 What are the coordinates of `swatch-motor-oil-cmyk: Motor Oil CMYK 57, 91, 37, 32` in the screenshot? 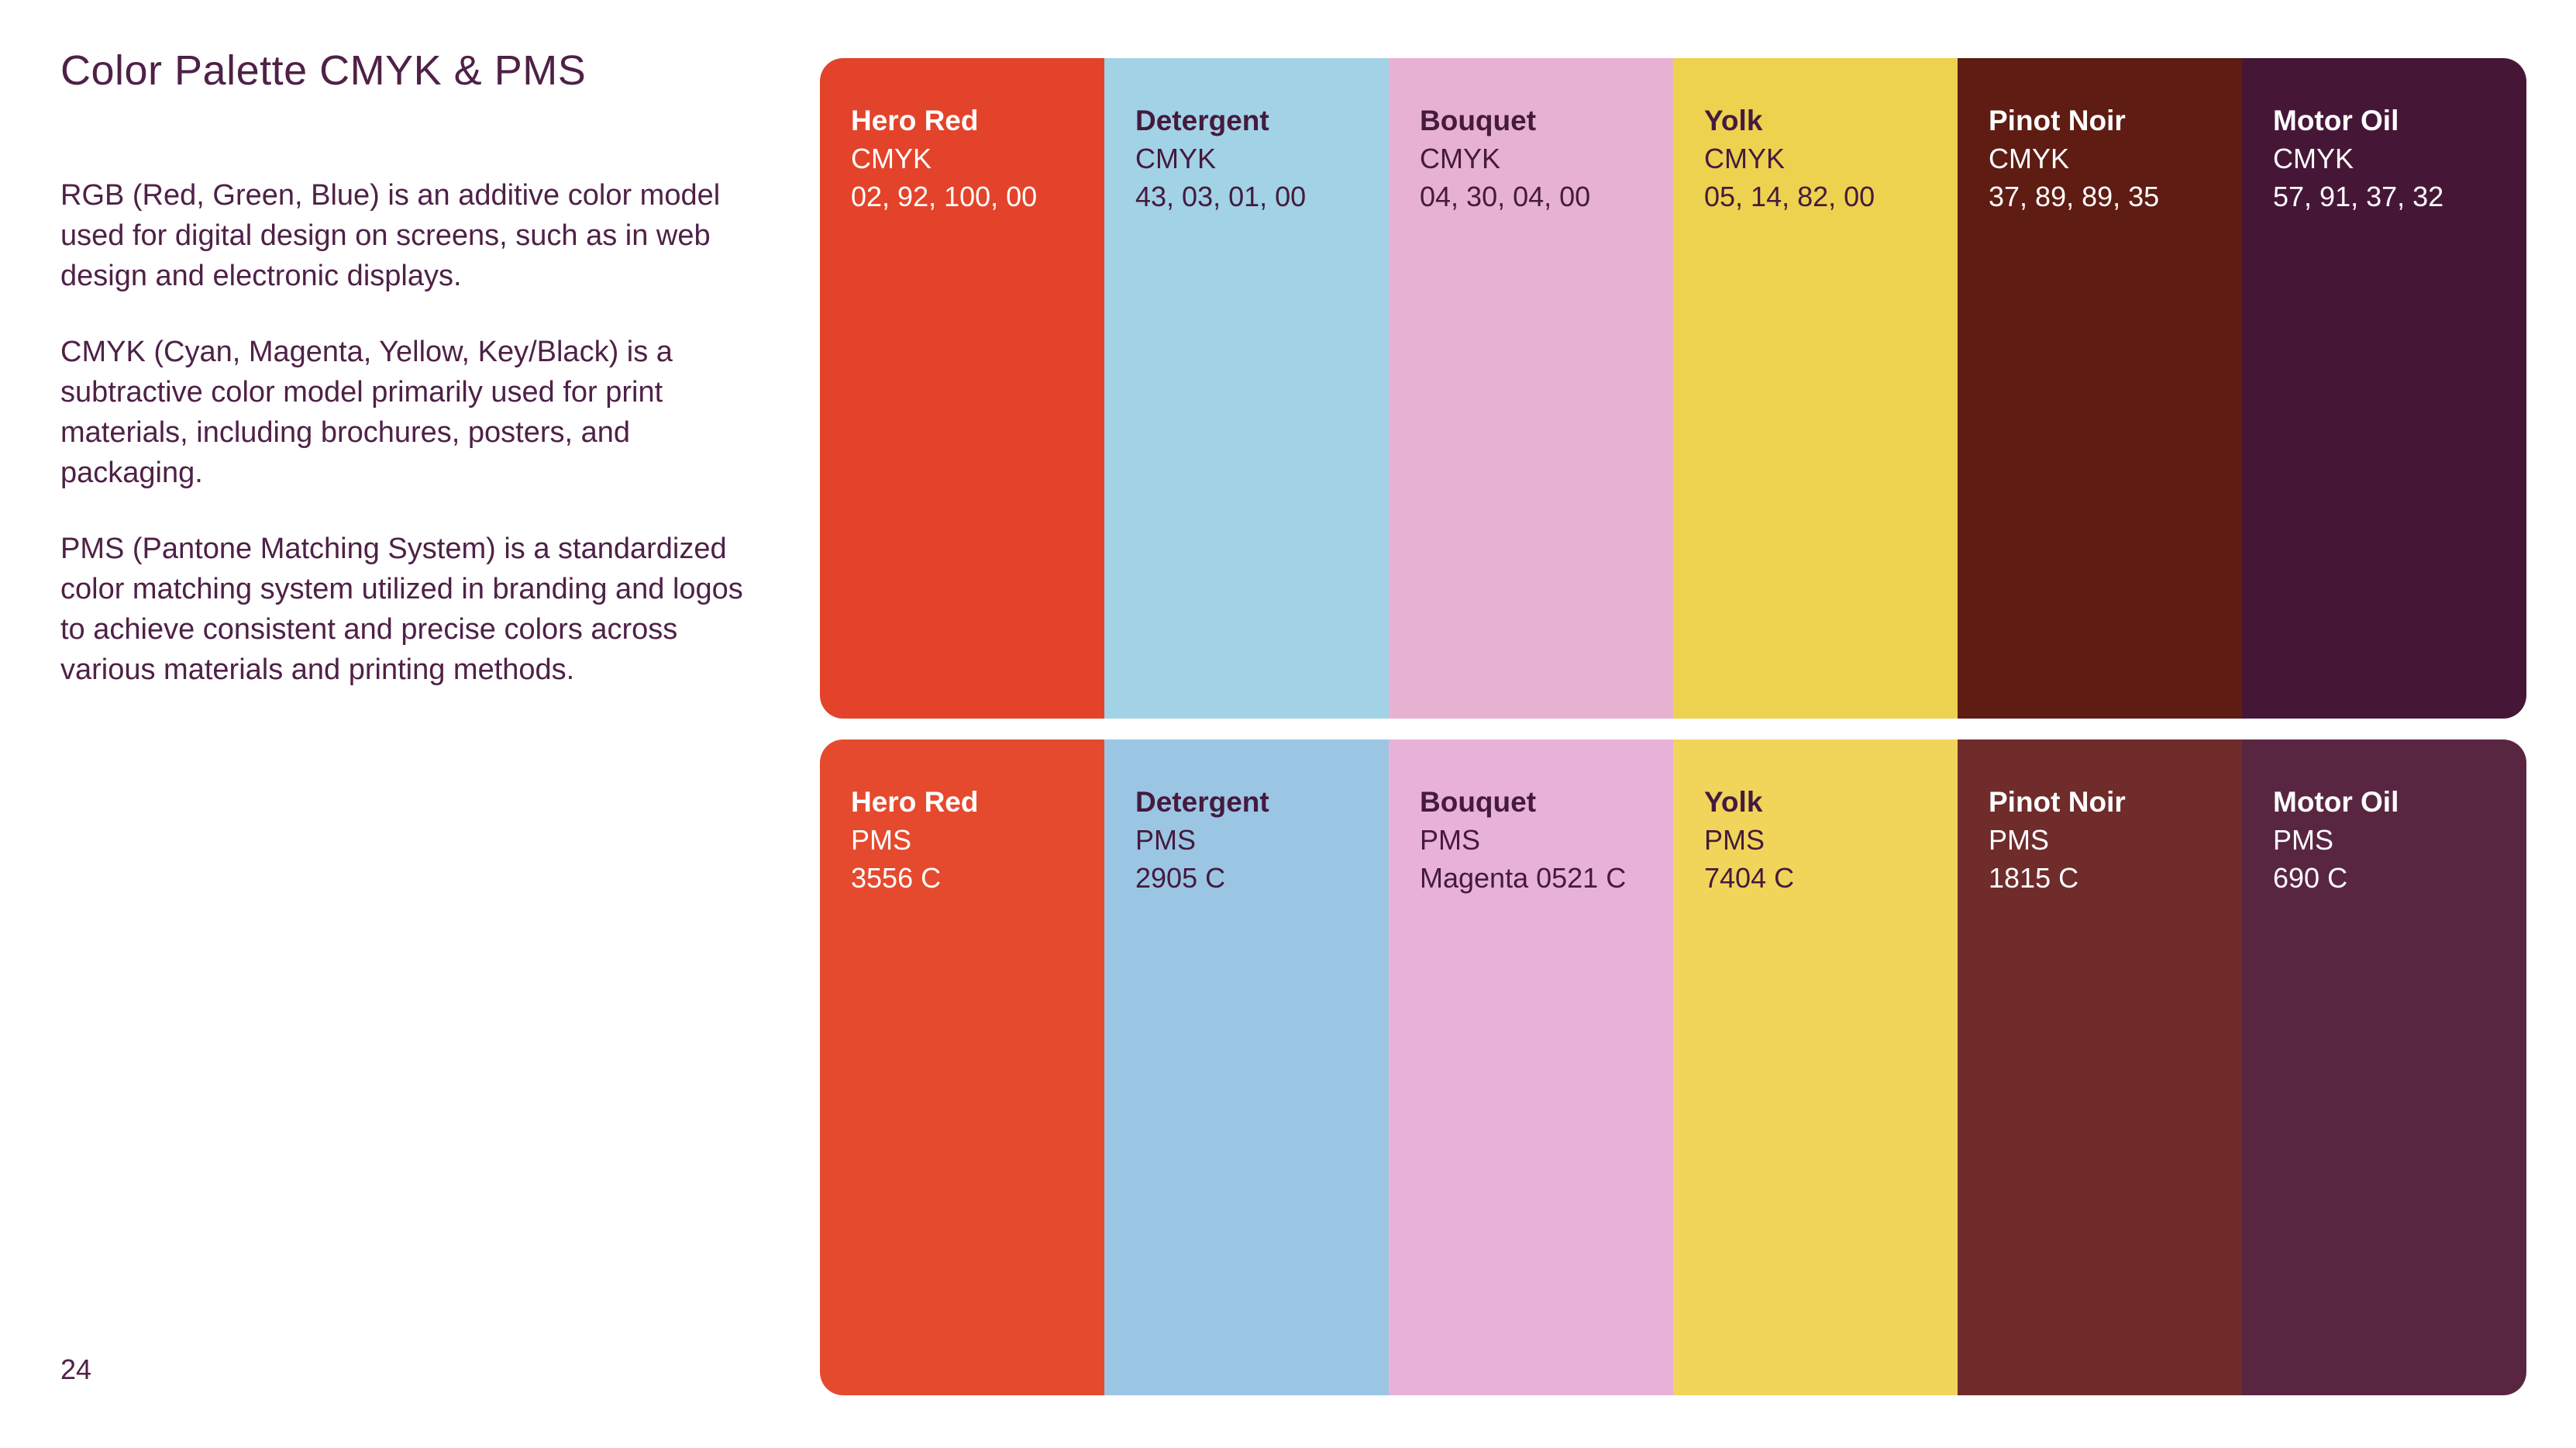 It's located at (2384, 388).